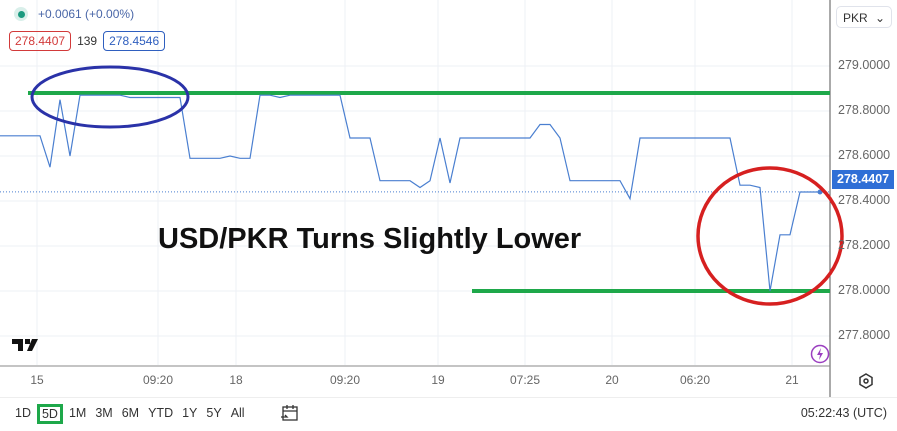 This screenshot has width=897, height=431. I want to click on x-tick-label: 06:20, so click(695, 380).